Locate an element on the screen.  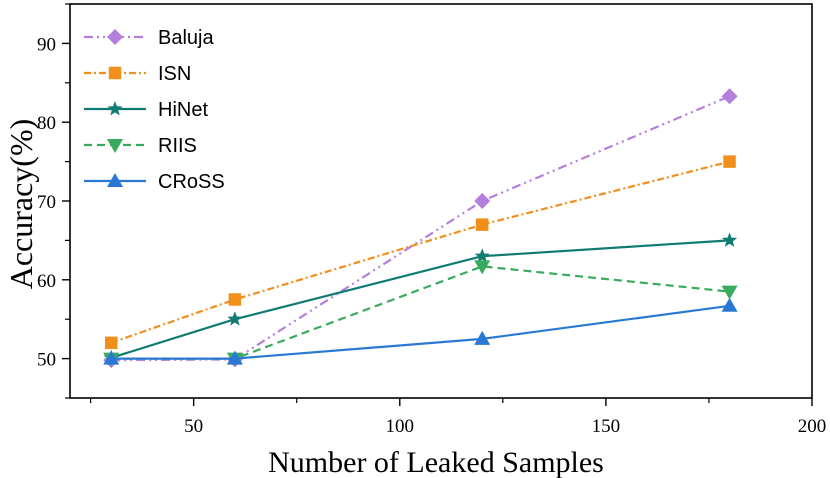
y-tick-label: 70 is located at coordinates (46, 202).